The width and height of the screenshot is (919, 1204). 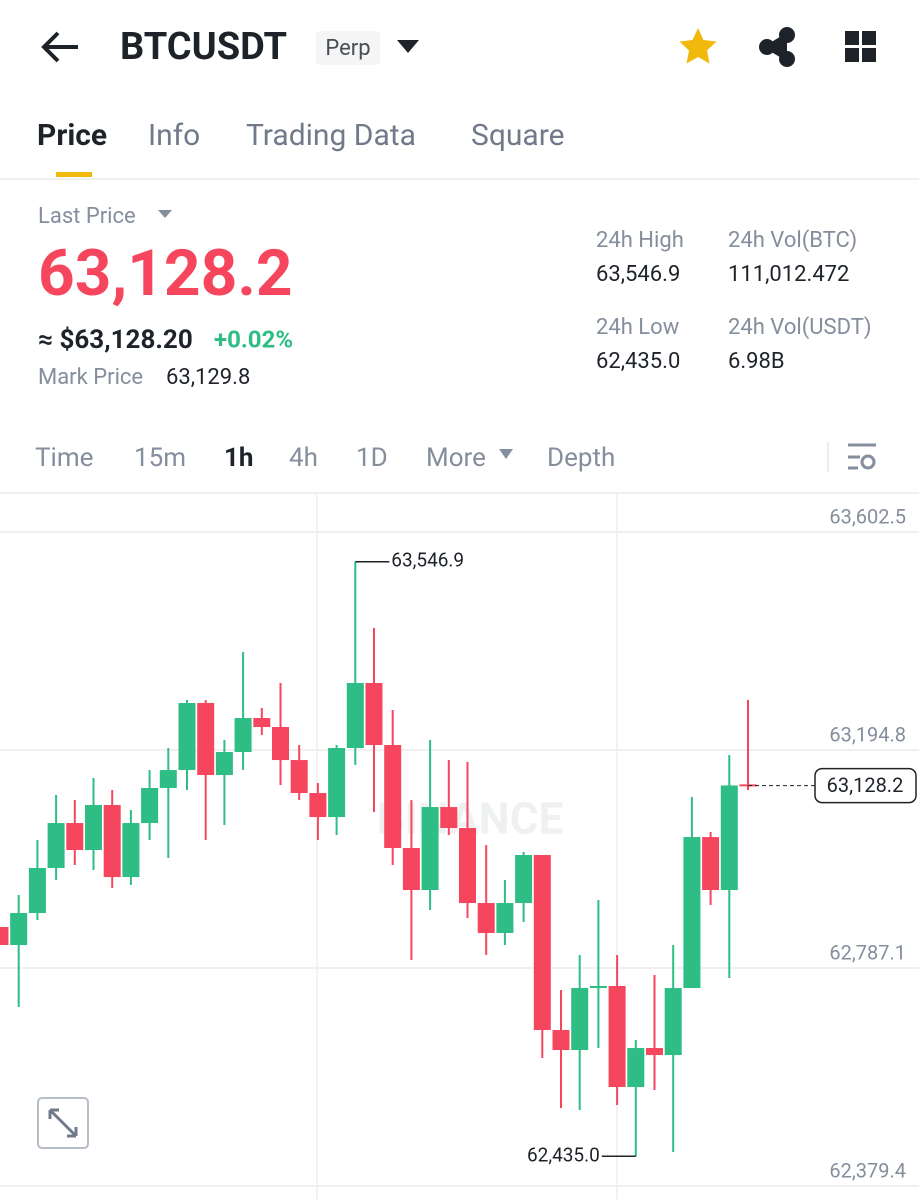 I want to click on tab-indicator, so click(x=74, y=174).